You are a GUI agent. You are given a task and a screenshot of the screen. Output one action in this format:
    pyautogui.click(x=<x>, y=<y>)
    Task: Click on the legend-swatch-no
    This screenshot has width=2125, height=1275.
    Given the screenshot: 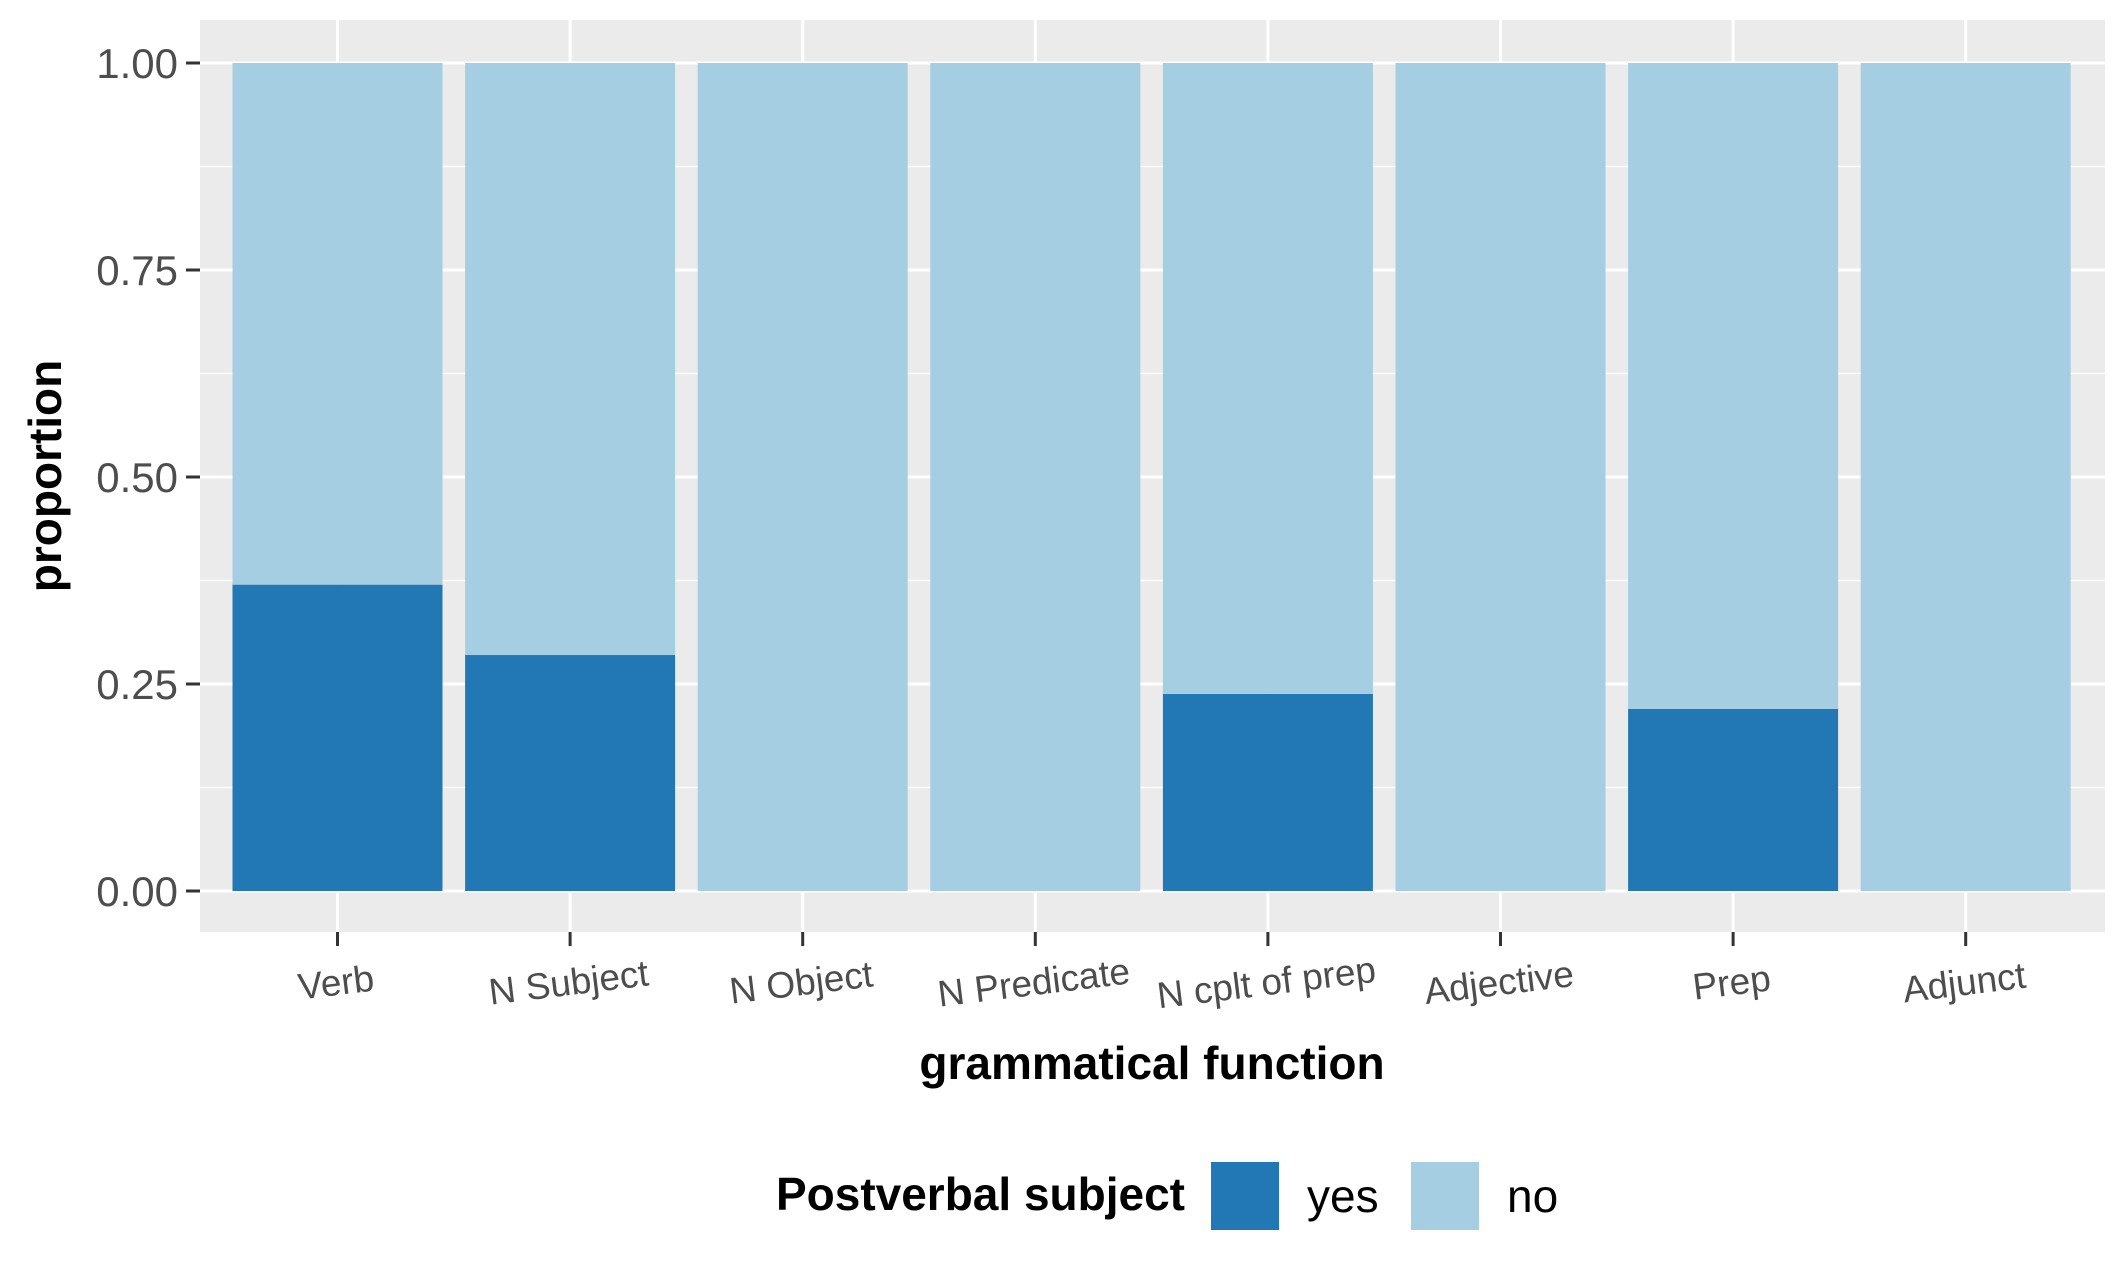 What is the action you would take?
    pyautogui.click(x=1445, y=1196)
    